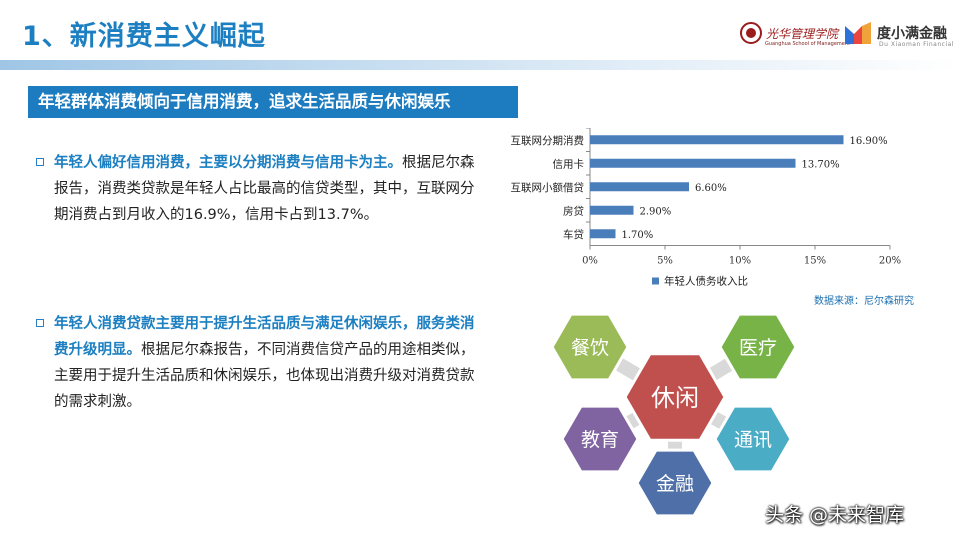 This screenshot has height=540, width=960. I want to click on guanghua-logo-script: 光华管理学院, so click(802, 33).